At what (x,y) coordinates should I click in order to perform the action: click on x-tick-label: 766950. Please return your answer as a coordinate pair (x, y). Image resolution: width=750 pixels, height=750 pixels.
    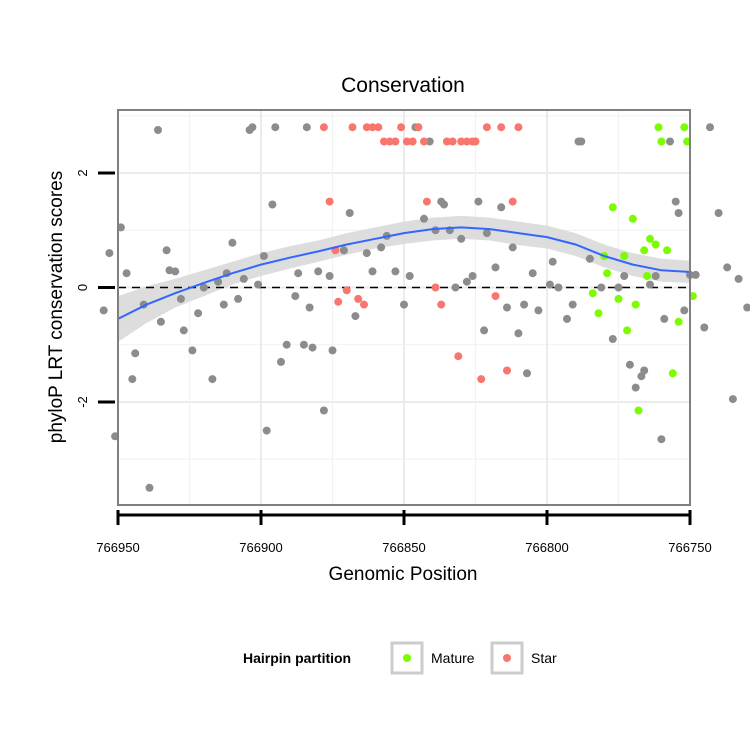
    Looking at the image, I should click on (117, 547).